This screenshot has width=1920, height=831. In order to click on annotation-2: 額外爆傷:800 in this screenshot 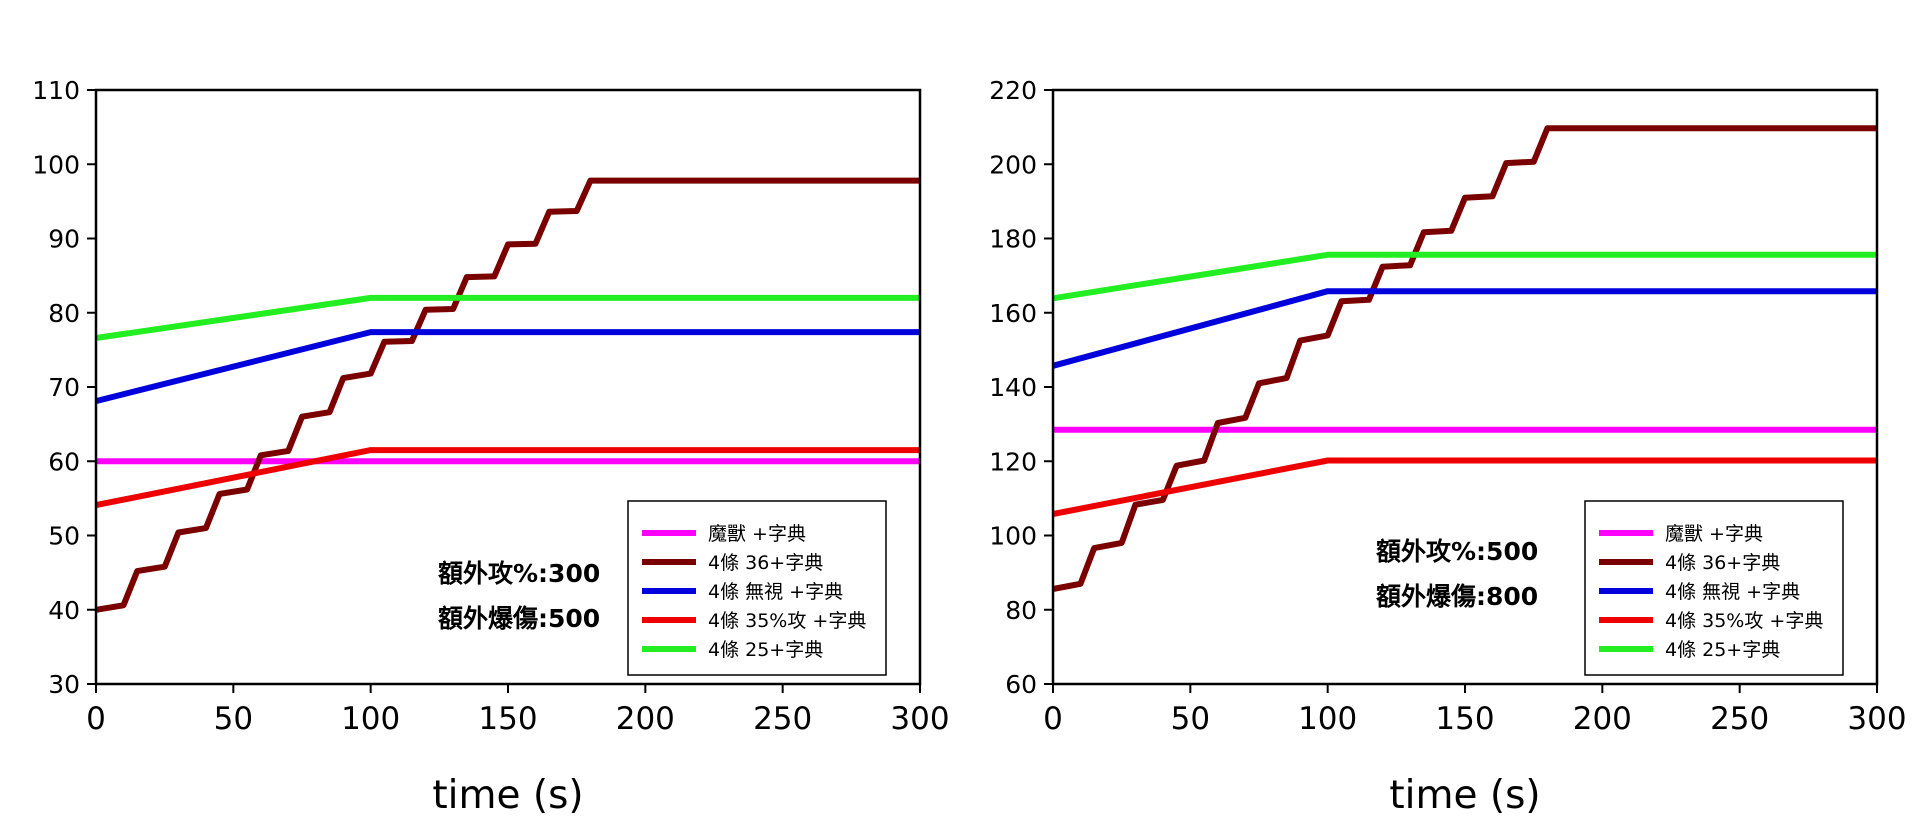, I will do `click(1457, 596)`.